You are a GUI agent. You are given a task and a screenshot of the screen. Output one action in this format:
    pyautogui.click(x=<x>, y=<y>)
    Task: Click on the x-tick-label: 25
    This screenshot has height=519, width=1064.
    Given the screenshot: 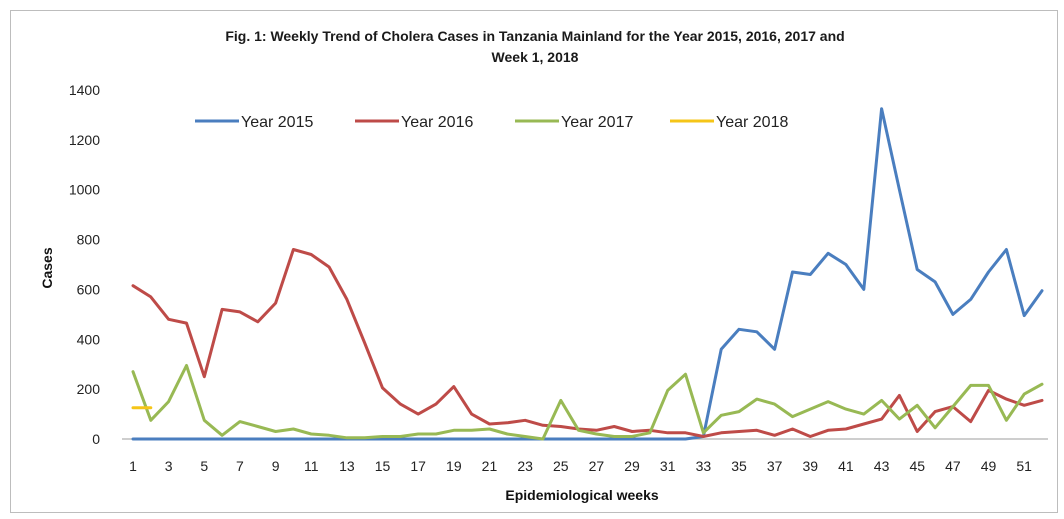 What is the action you would take?
    pyautogui.click(x=561, y=466)
    